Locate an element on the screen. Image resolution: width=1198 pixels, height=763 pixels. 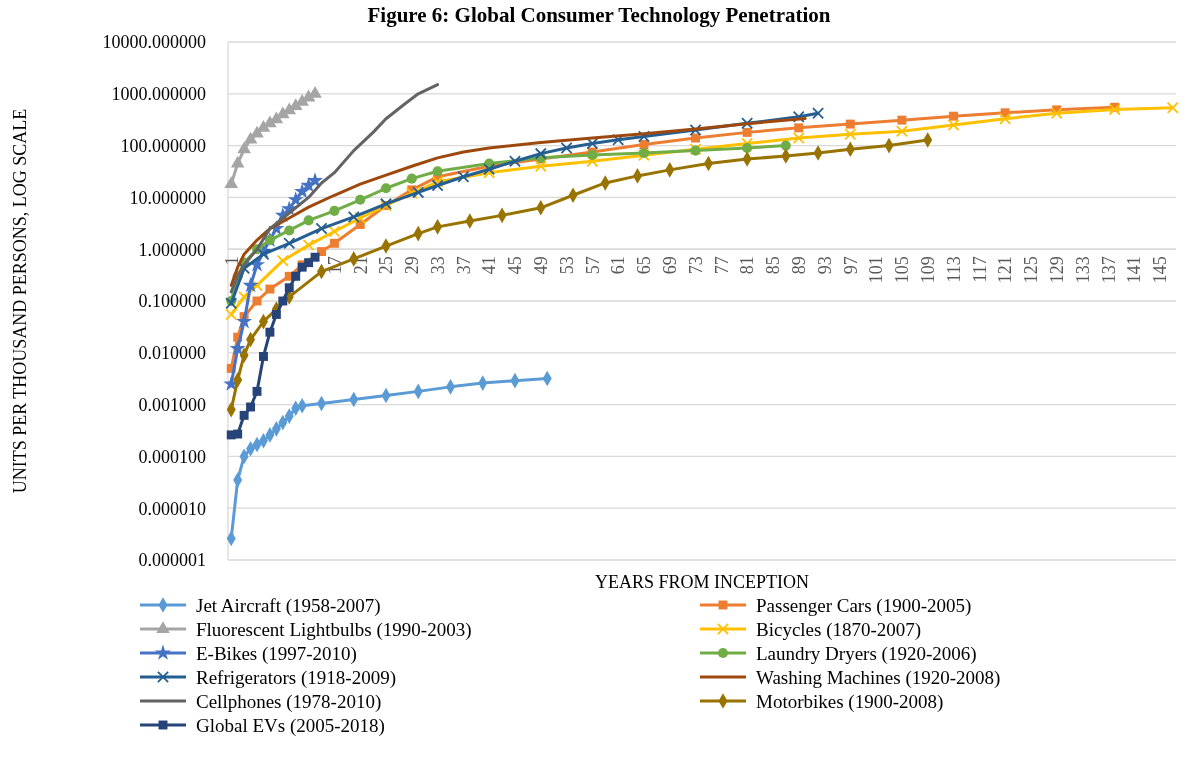
legend-label: Motorbikes (1900-2008) is located at coordinates (850, 701).